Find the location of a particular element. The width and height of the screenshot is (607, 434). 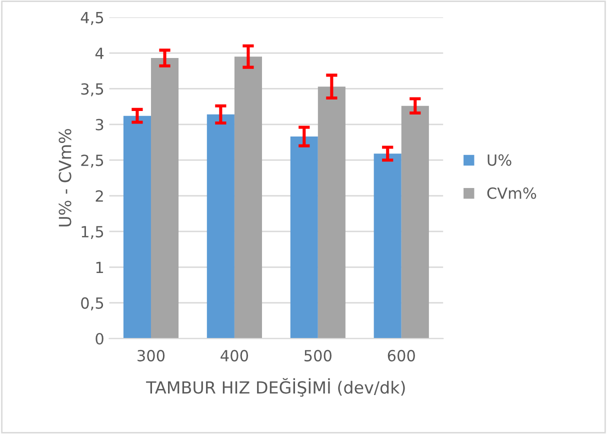

x-tick-label: 300 is located at coordinates (151, 356).